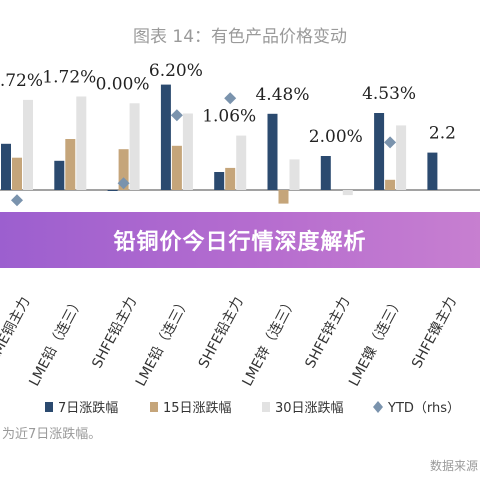 The image size is (480, 480). I want to click on value-label-0: 2.72%, so click(21, 81).